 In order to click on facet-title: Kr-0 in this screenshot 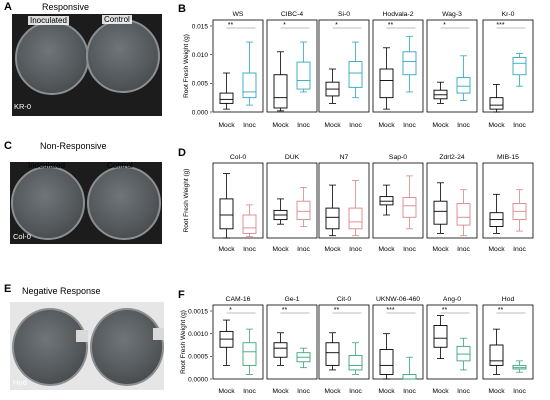, I will do `click(508, 14)`.